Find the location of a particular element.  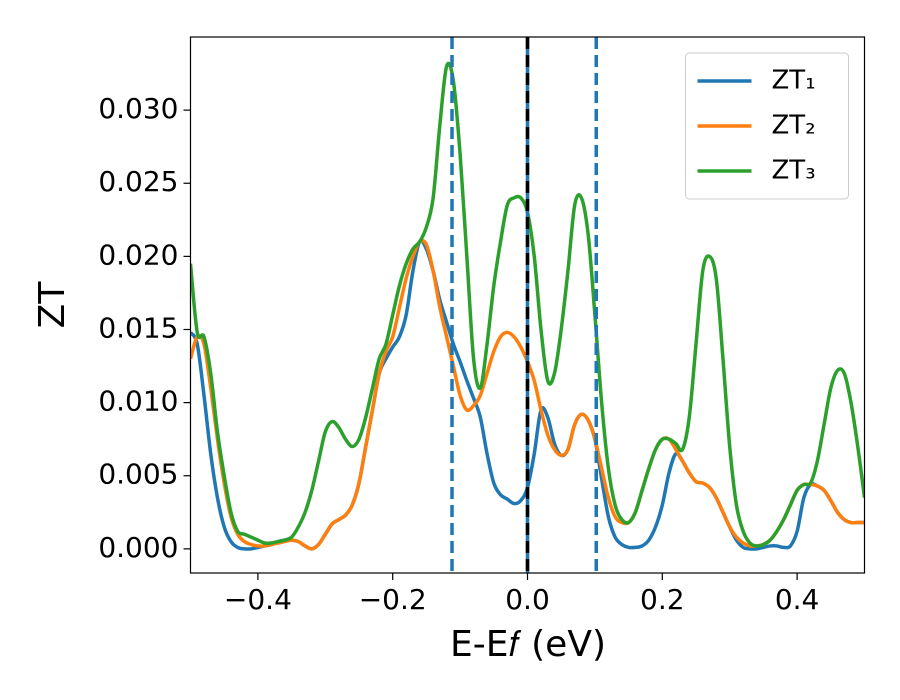

x-tick-label: −0.2 is located at coordinates (393, 599).